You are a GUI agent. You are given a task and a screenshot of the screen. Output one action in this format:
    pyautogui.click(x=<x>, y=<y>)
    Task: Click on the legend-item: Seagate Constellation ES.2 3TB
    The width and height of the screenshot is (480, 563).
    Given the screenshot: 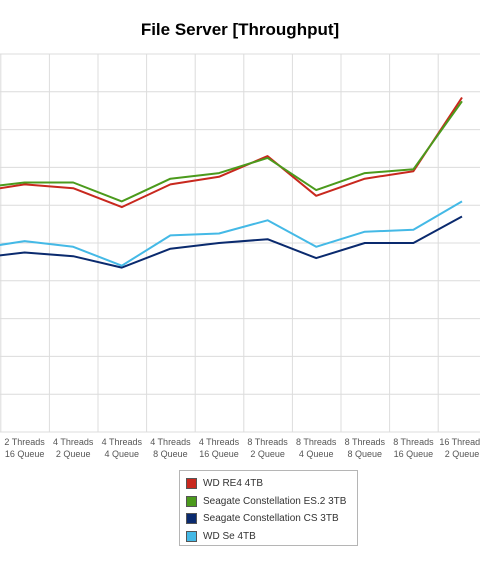 What is the action you would take?
    pyautogui.click(x=271, y=502)
    